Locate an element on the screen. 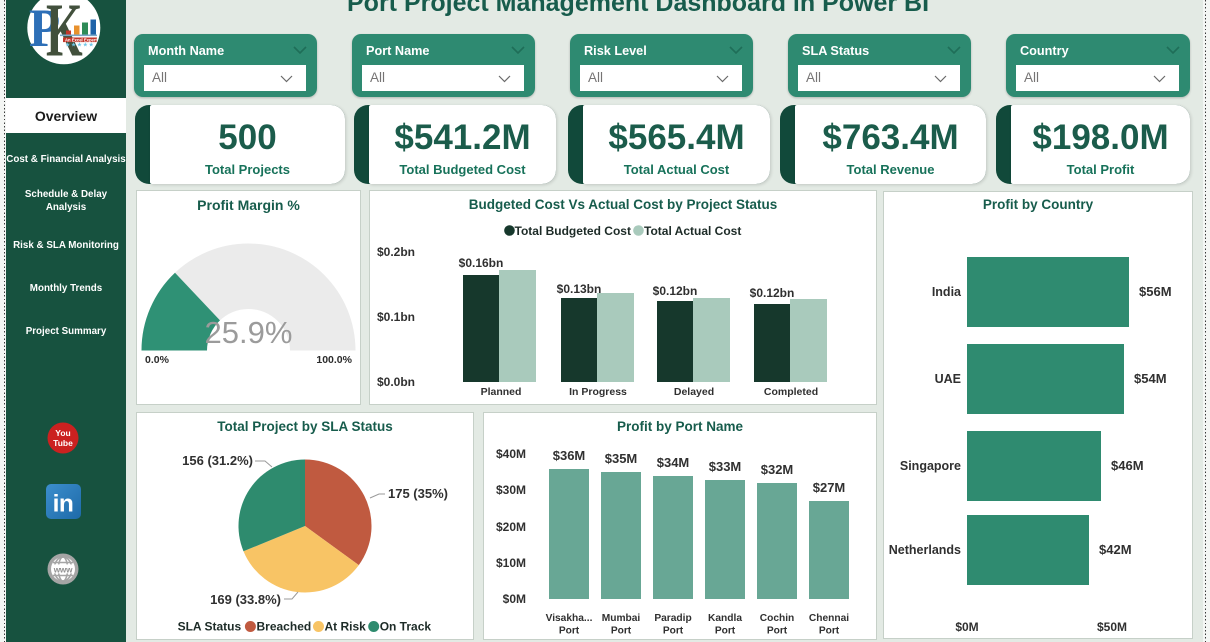 Image resolution: width=1210 pixels, height=642 pixels. svg-text: $20M is located at coordinates (511, 527).